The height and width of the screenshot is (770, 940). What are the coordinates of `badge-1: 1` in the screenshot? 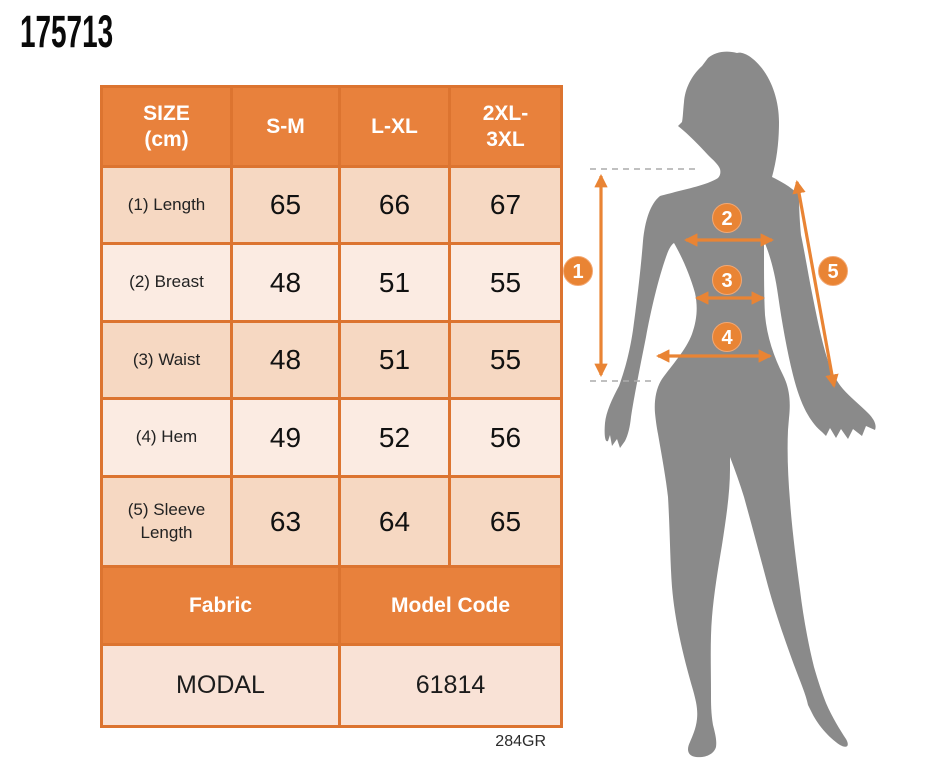 It's located at (578, 271).